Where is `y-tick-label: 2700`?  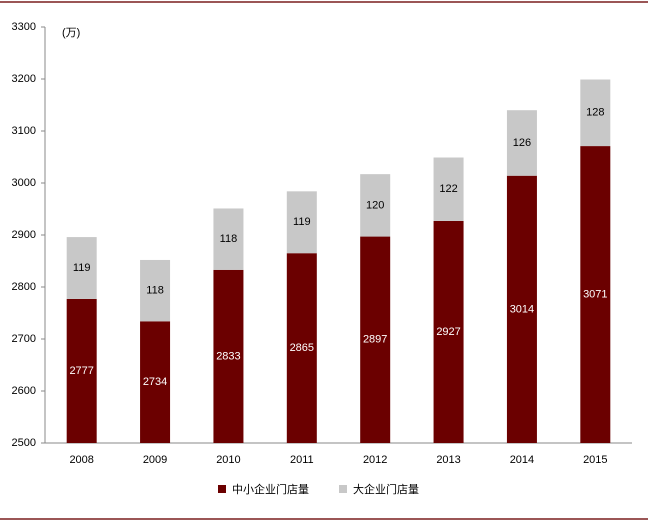
y-tick-label: 2700 is located at coordinates (24, 339).